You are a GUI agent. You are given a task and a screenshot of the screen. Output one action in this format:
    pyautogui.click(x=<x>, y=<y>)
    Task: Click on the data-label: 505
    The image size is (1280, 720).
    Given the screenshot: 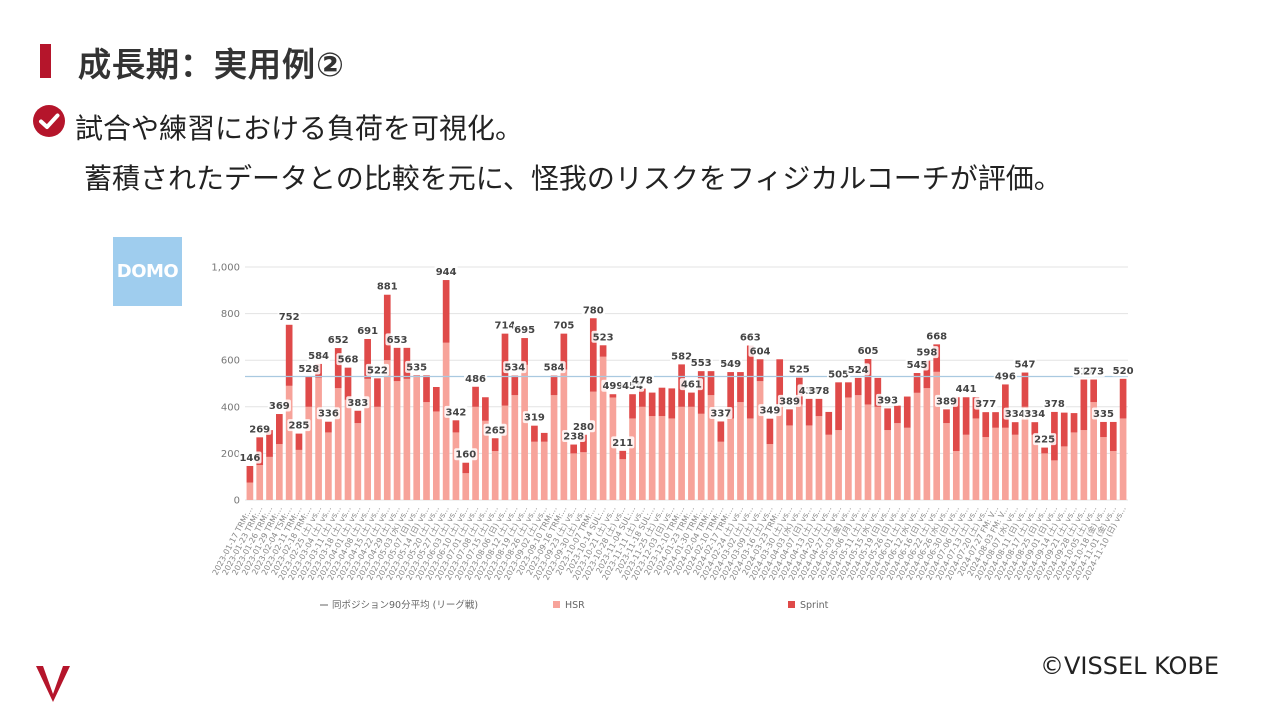 What is the action you would take?
    pyautogui.click(x=838, y=374)
    